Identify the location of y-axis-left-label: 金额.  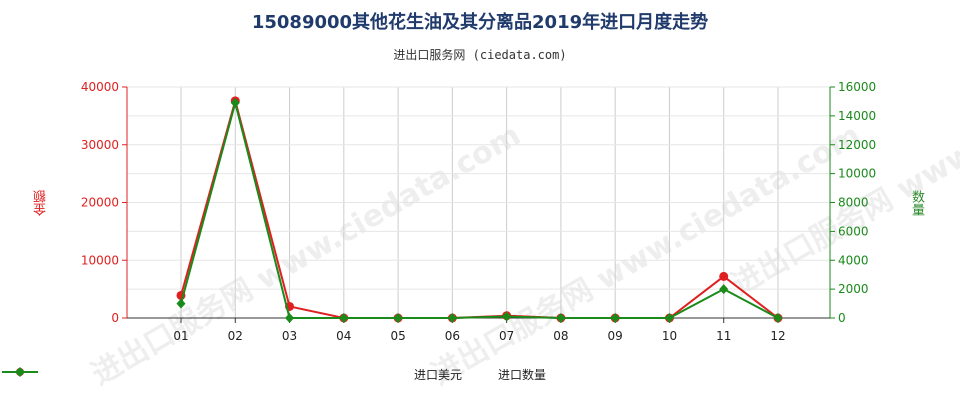
(41, 203).